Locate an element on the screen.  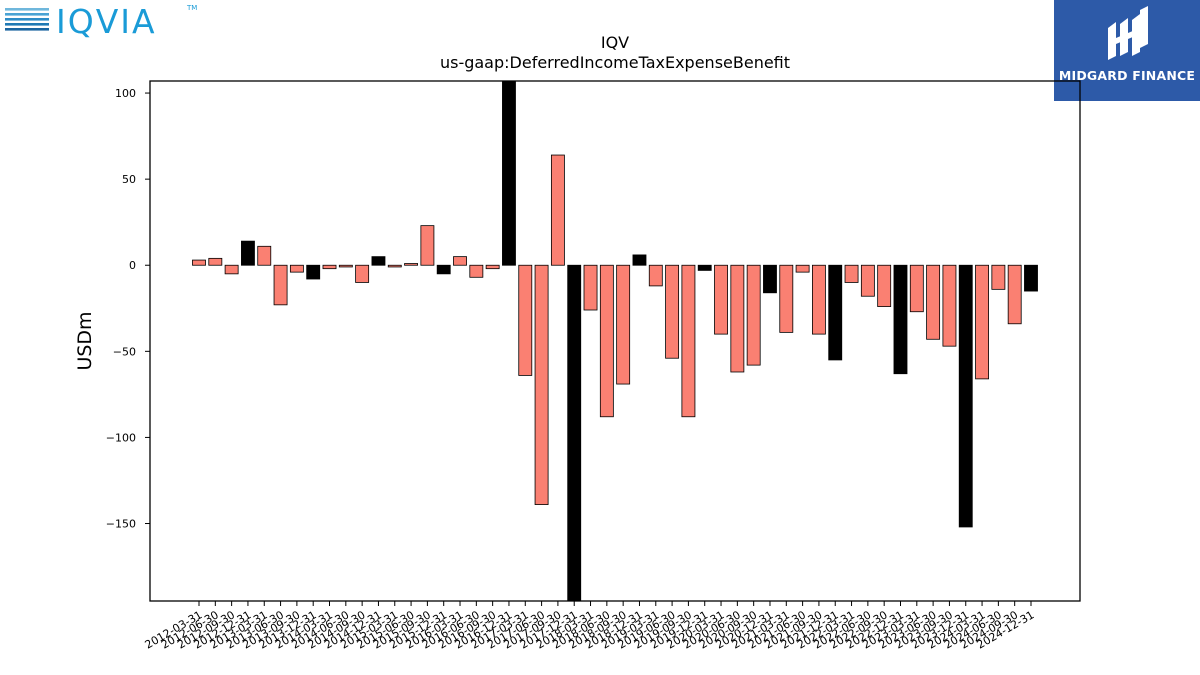
y-tick-label: 0 is located at coordinates (132, 265).